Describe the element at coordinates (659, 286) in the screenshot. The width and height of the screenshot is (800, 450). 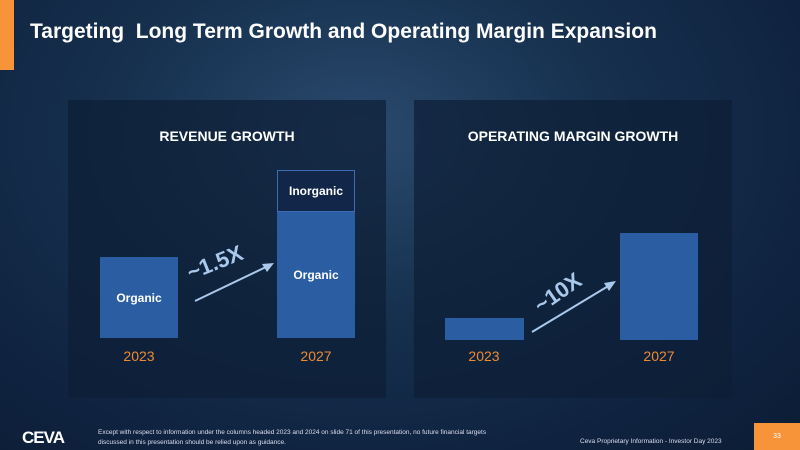
I see `bar-2027` at that location.